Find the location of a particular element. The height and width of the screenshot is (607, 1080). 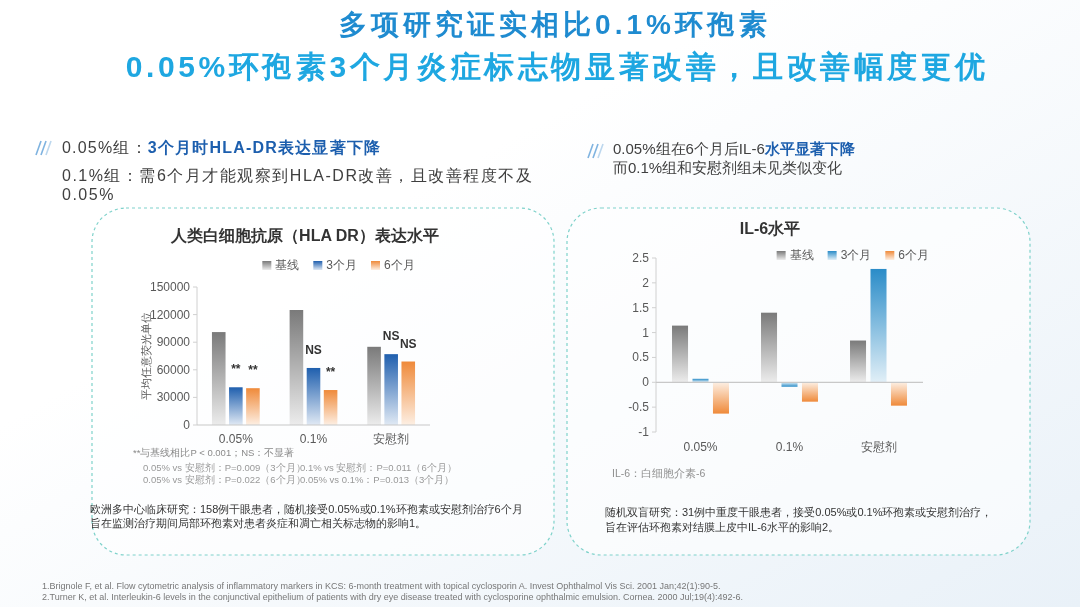

text: 随机双盲研究：31例中重度干眼患者，接受0.05%或0.1%环孢素或安慰剂治疗，旨在评估环孢素对结膜上皮中IL-6水平的影响2。 is located at coordinates (799, 519).